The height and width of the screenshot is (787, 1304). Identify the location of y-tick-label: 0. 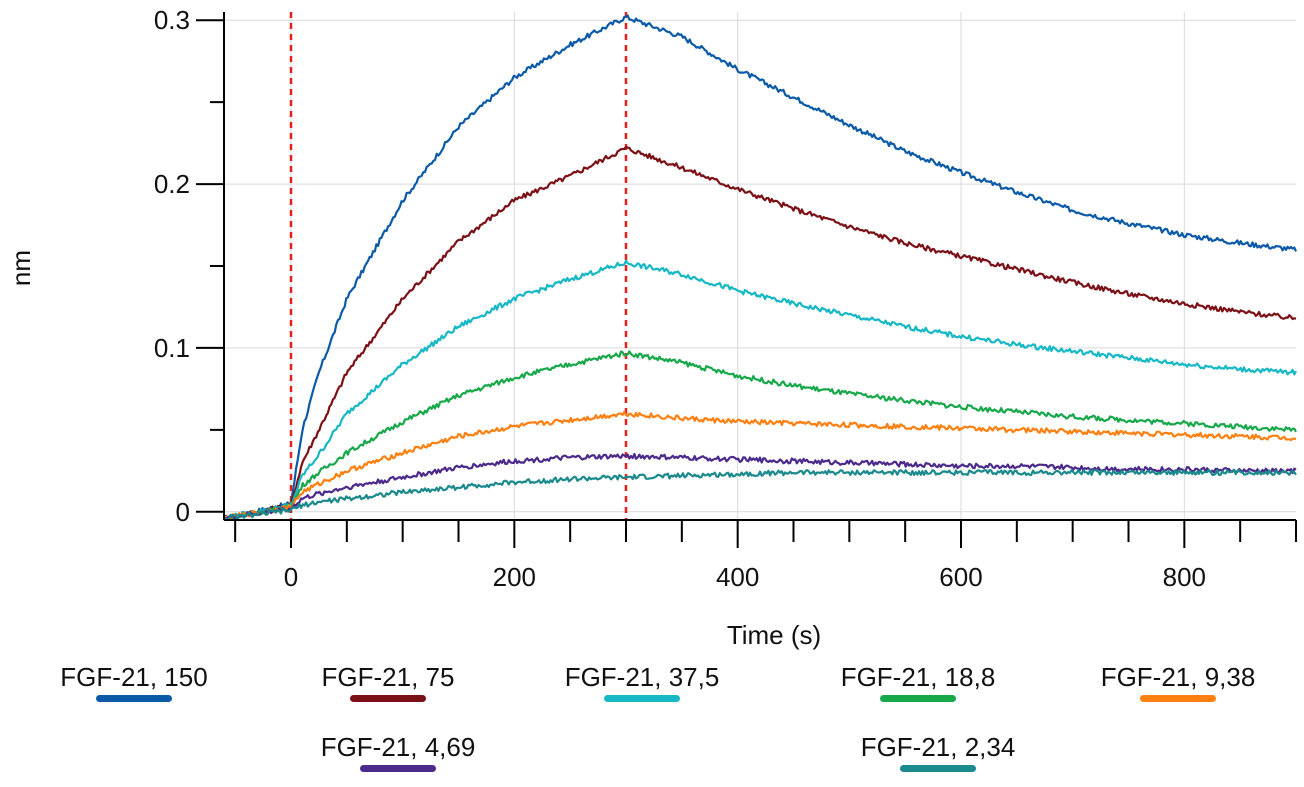
(183, 512).